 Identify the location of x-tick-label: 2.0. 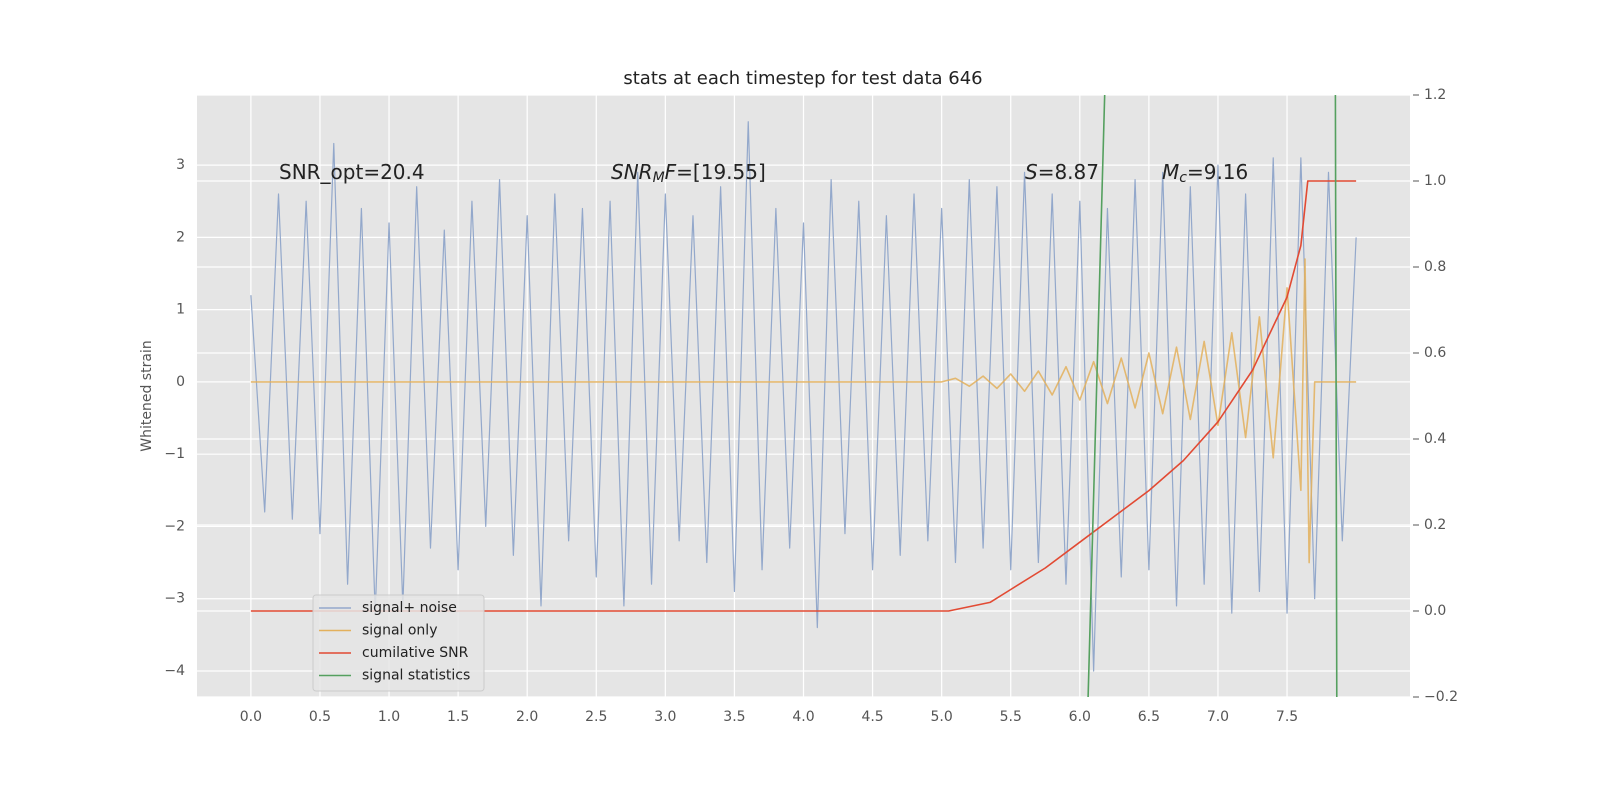
(527, 717).